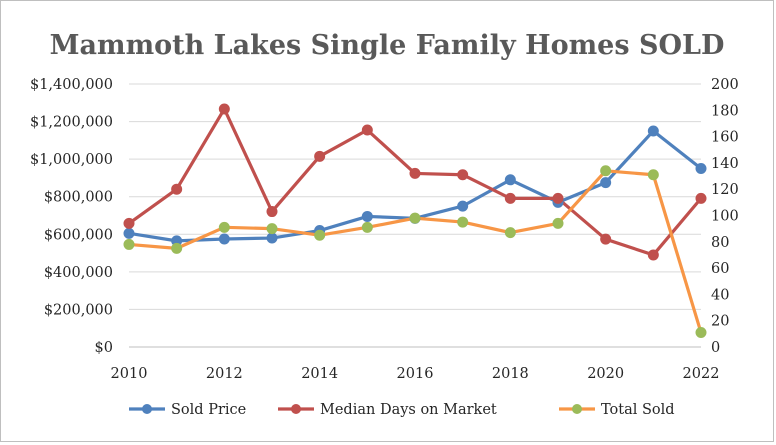 The image size is (776, 445). Describe the element at coordinates (725, 85) in the screenshot. I see `right-axis-tick-label: 200` at that location.